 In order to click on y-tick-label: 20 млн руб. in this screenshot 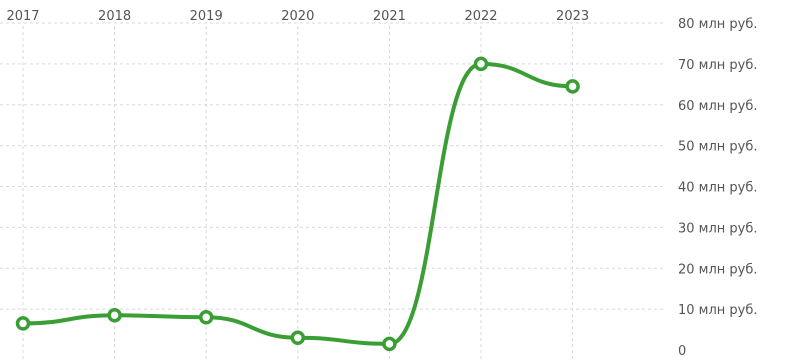, I will do `click(718, 269)`.